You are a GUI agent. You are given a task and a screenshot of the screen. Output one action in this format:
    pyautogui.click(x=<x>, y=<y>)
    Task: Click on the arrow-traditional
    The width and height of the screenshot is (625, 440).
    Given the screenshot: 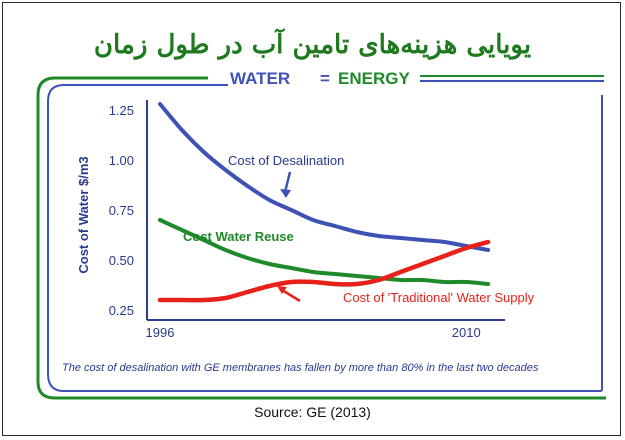 What is the action you would take?
    pyautogui.click(x=291, y=295)
    